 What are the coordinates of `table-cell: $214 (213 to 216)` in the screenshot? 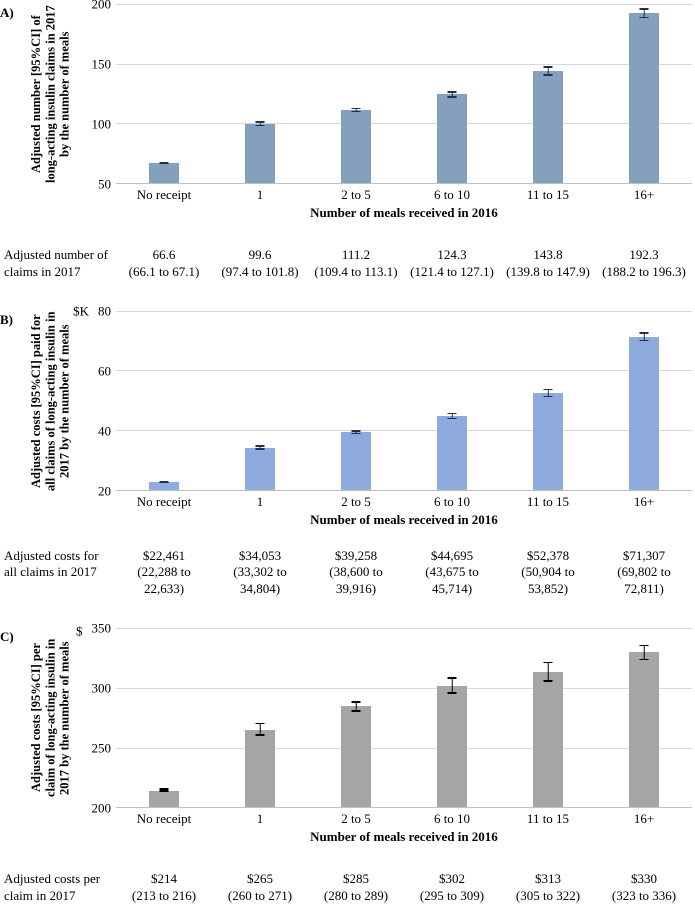 It's located at (164, 888).